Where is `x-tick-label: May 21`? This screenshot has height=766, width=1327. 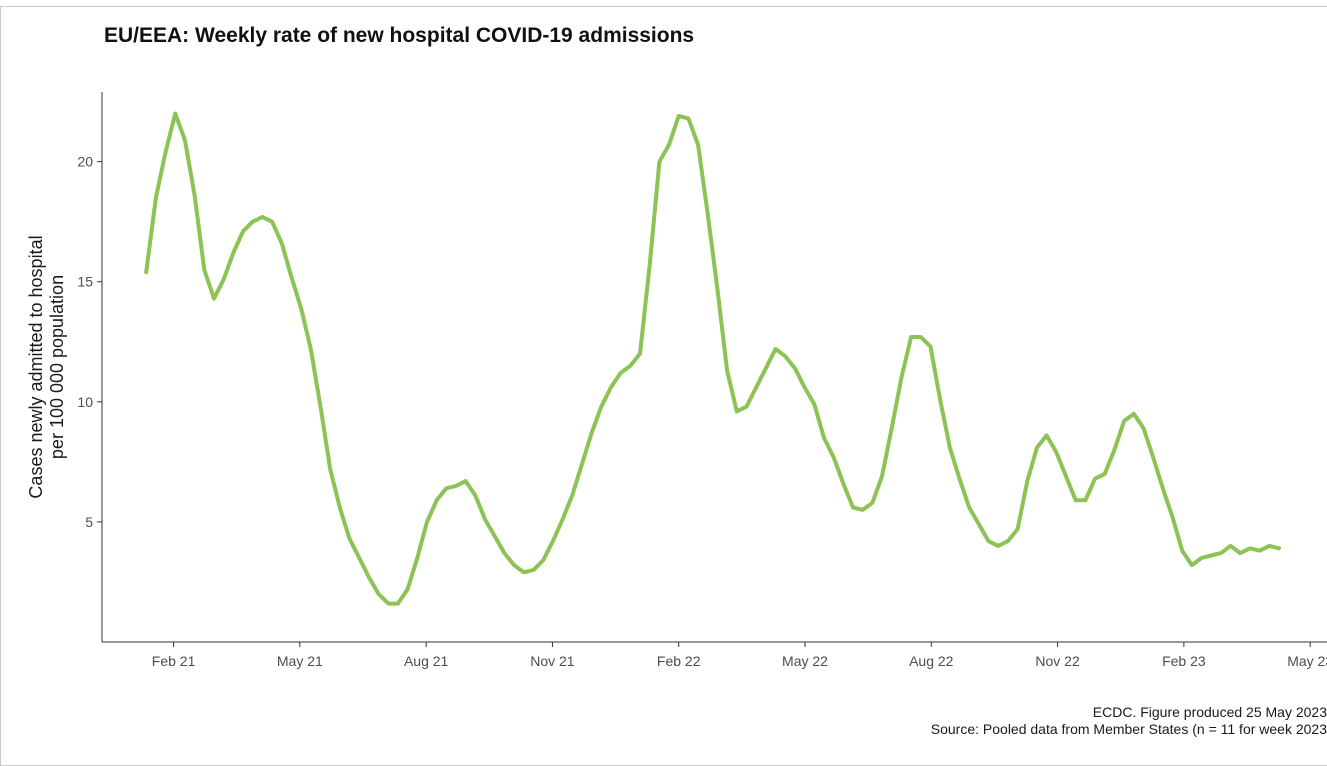 x-tick-label: May 21 is located at coordinates (300, 661).